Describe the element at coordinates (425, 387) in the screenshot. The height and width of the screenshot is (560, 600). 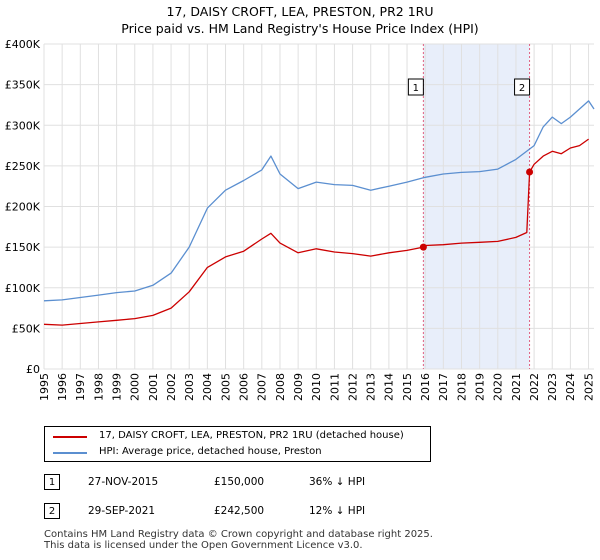
I see `x-tick-label: 2016` at that location.